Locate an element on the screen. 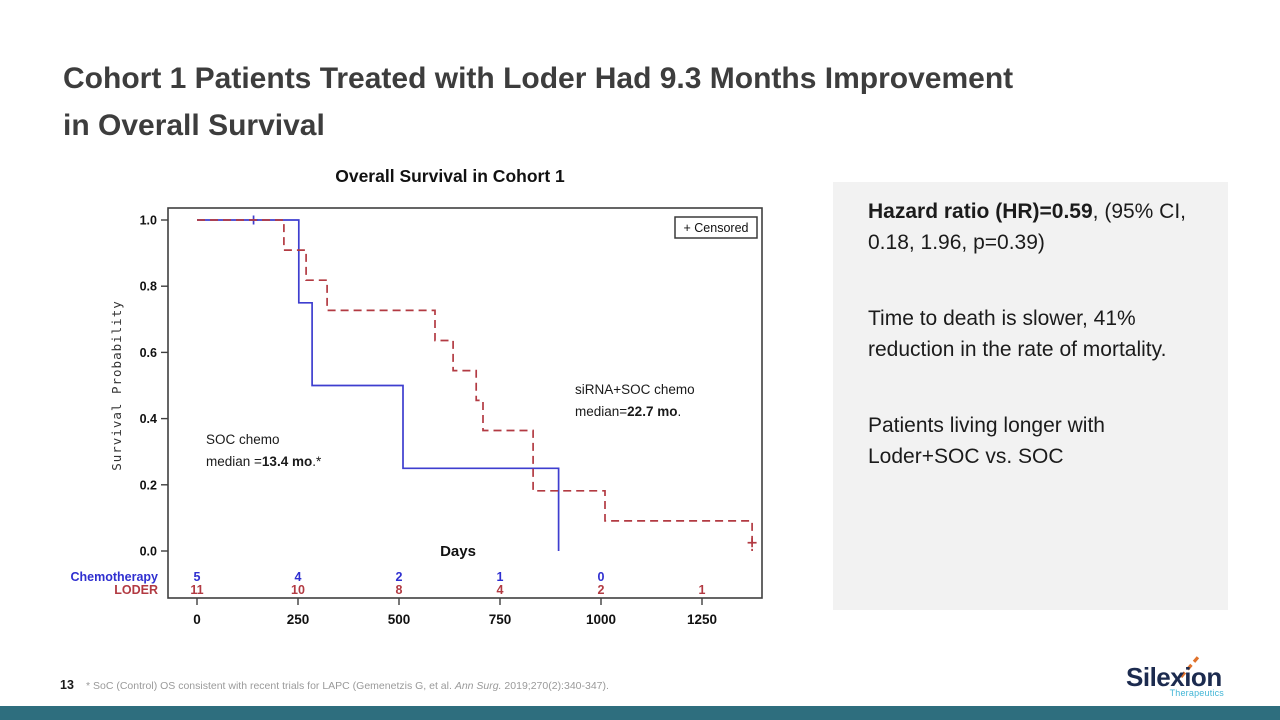  at-risk-count: 11 is located at coordinates (196, 590).